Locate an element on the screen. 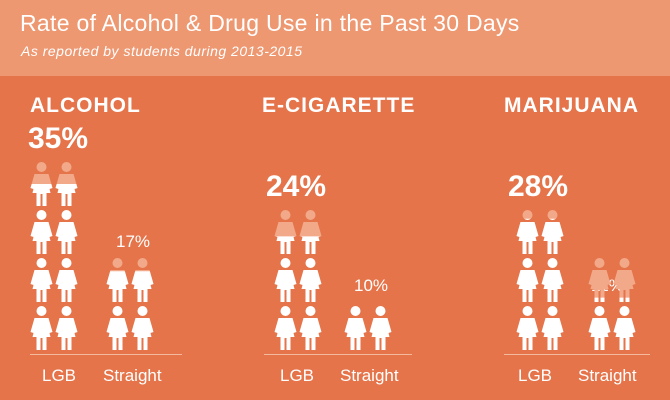 The image size is (670, 400). category-label-alcohol-straight: Straight is located at coordinates (132, 375).